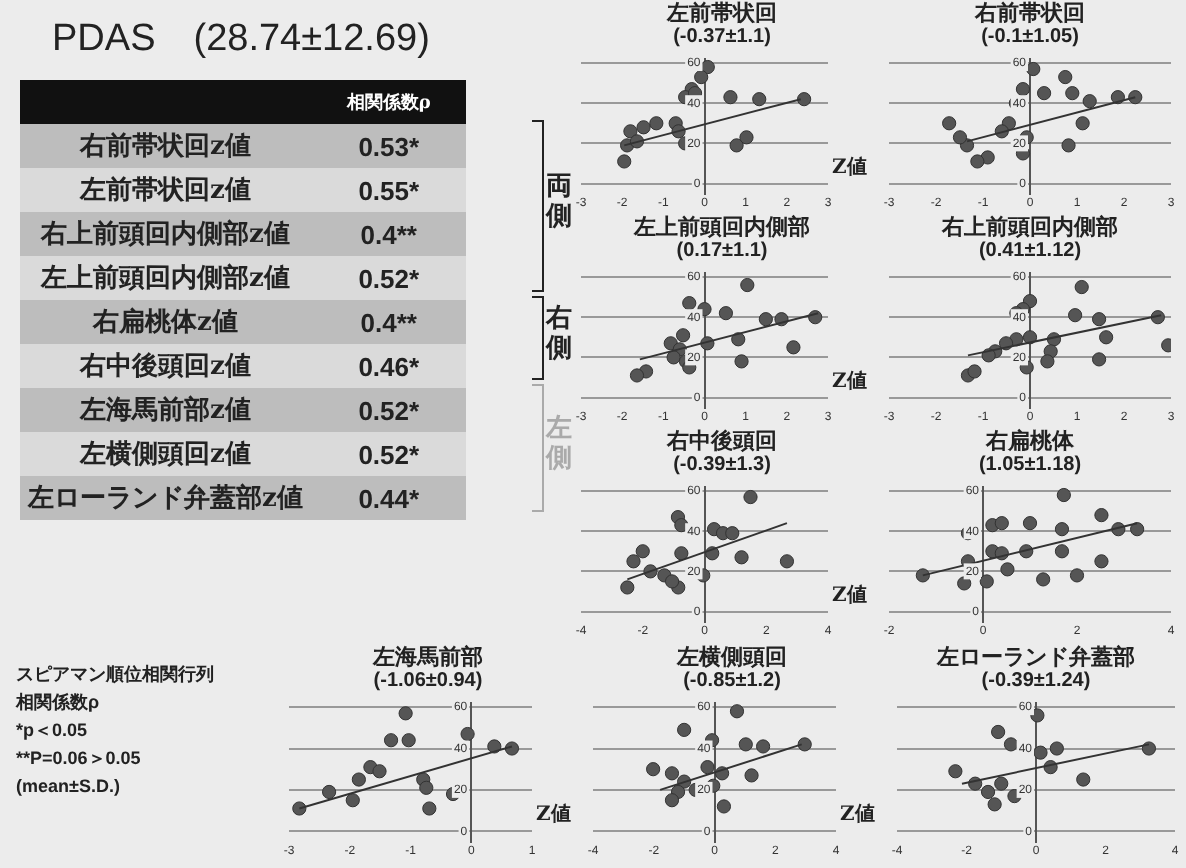  What do you see at coordinates (722, 252) in the screenshot?
I see `chart-subtitle: (0.17±1.1)` at bounding box center [722, 252].